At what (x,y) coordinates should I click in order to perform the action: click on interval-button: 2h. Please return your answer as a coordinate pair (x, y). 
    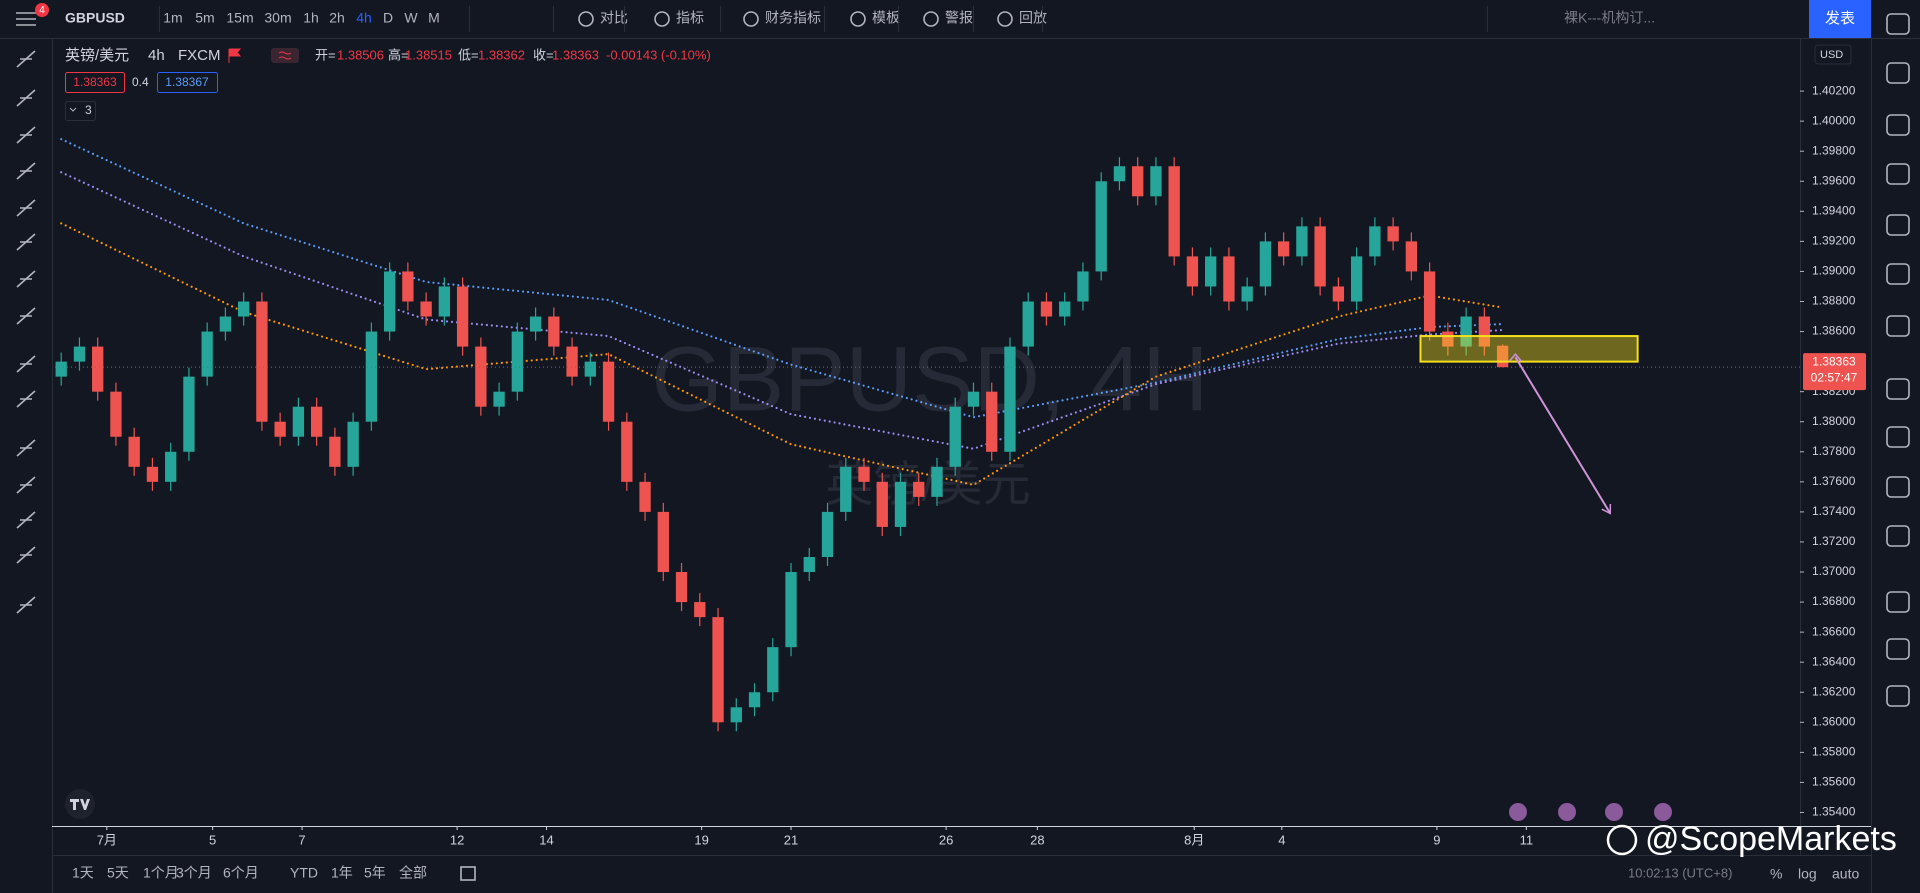
    Looking at the image, I should click on (337, 18).